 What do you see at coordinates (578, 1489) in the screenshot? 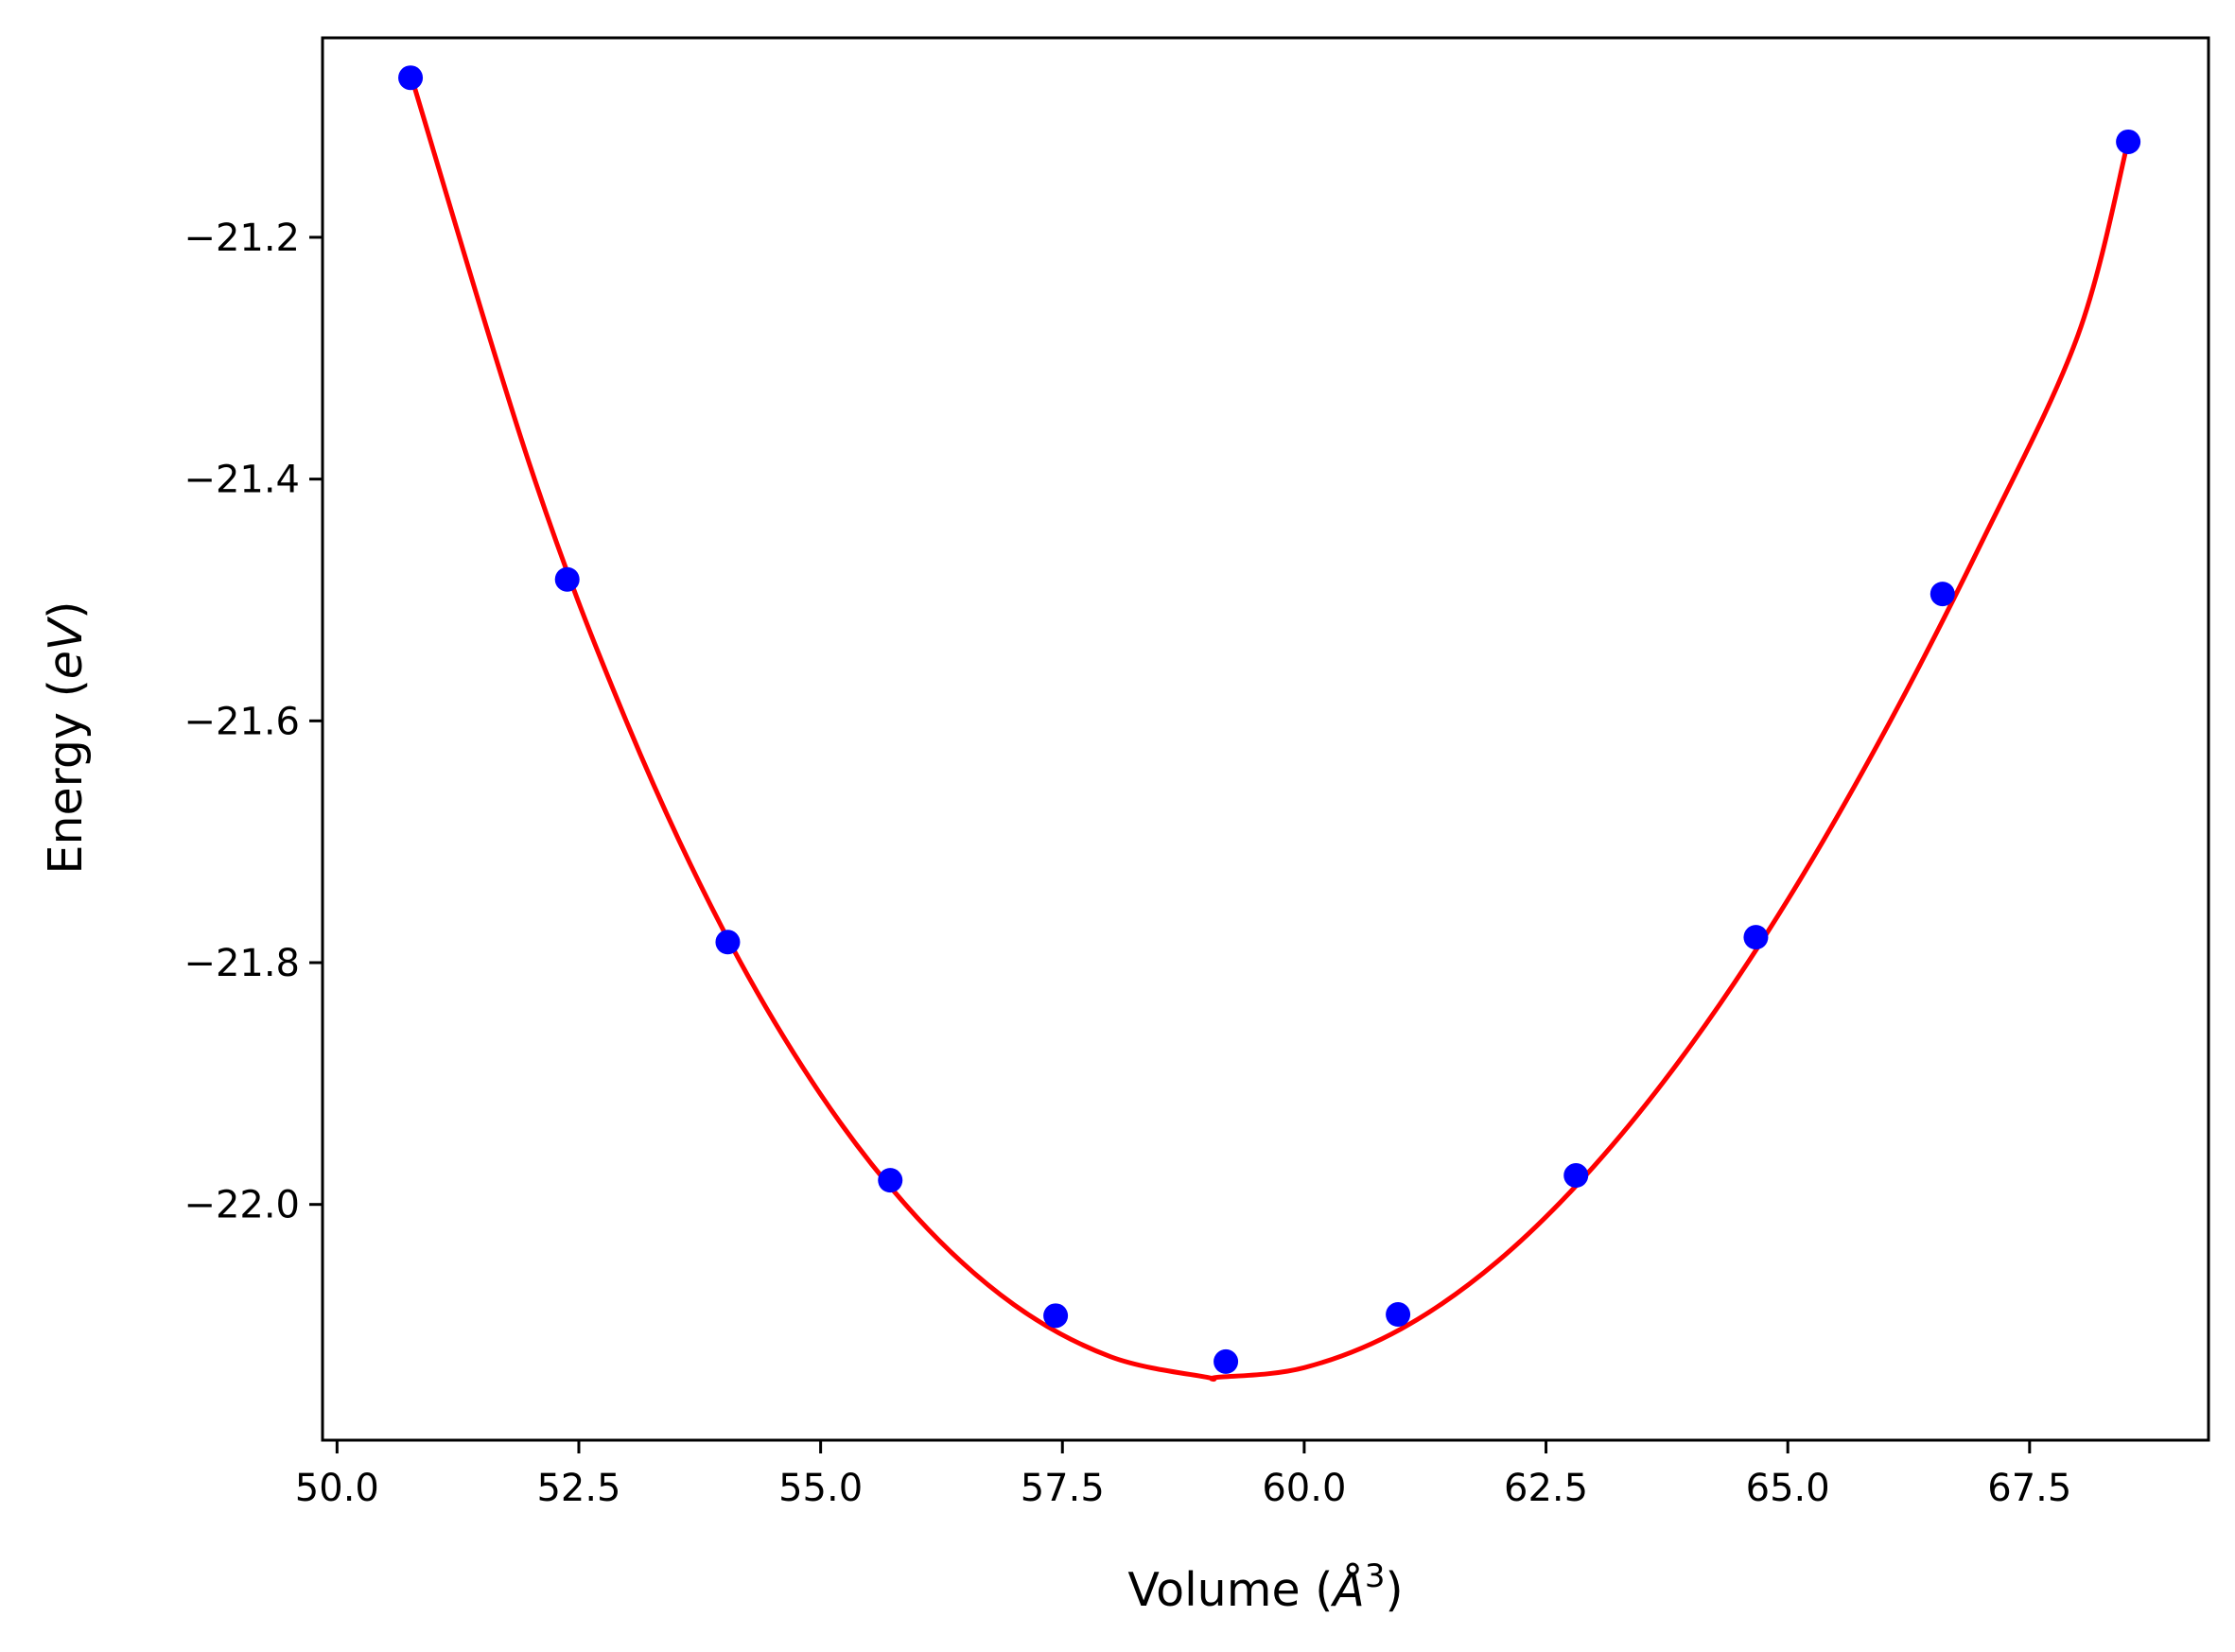
I see `x-tick-label: 52.5` at bounding box center [578, 1489].